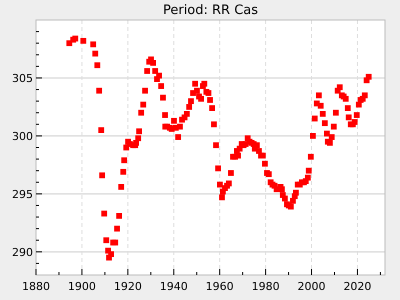 The width and height of the screenshot is (400, 300). Describe the element at coordinates (22, 78) in the screenshot. I see `y-tick-label: 305` at that location.